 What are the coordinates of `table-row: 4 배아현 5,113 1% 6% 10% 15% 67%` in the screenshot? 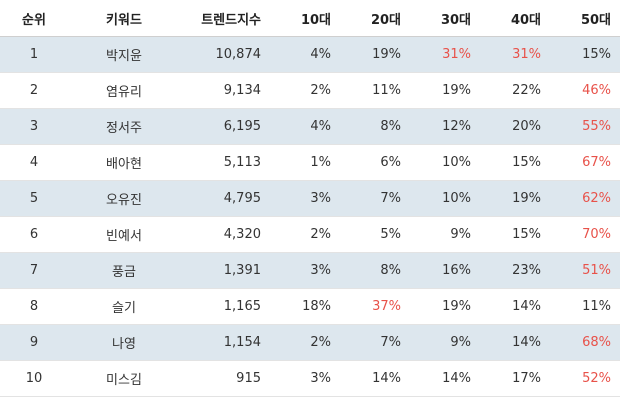 It's located at (310, 162).